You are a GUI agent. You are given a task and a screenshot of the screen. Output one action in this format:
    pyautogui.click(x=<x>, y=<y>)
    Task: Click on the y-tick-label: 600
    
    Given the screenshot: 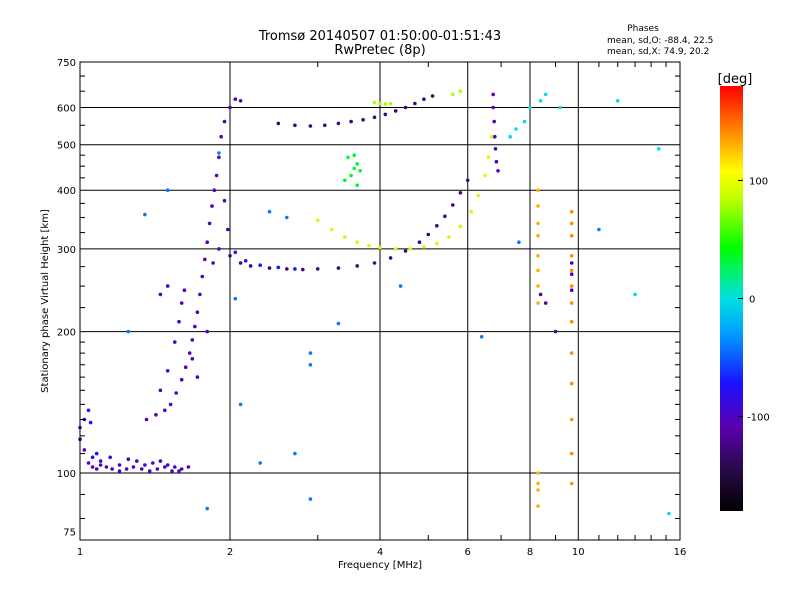 What is the action you would take?
    pyautogui.click(x=66, y=109)
    